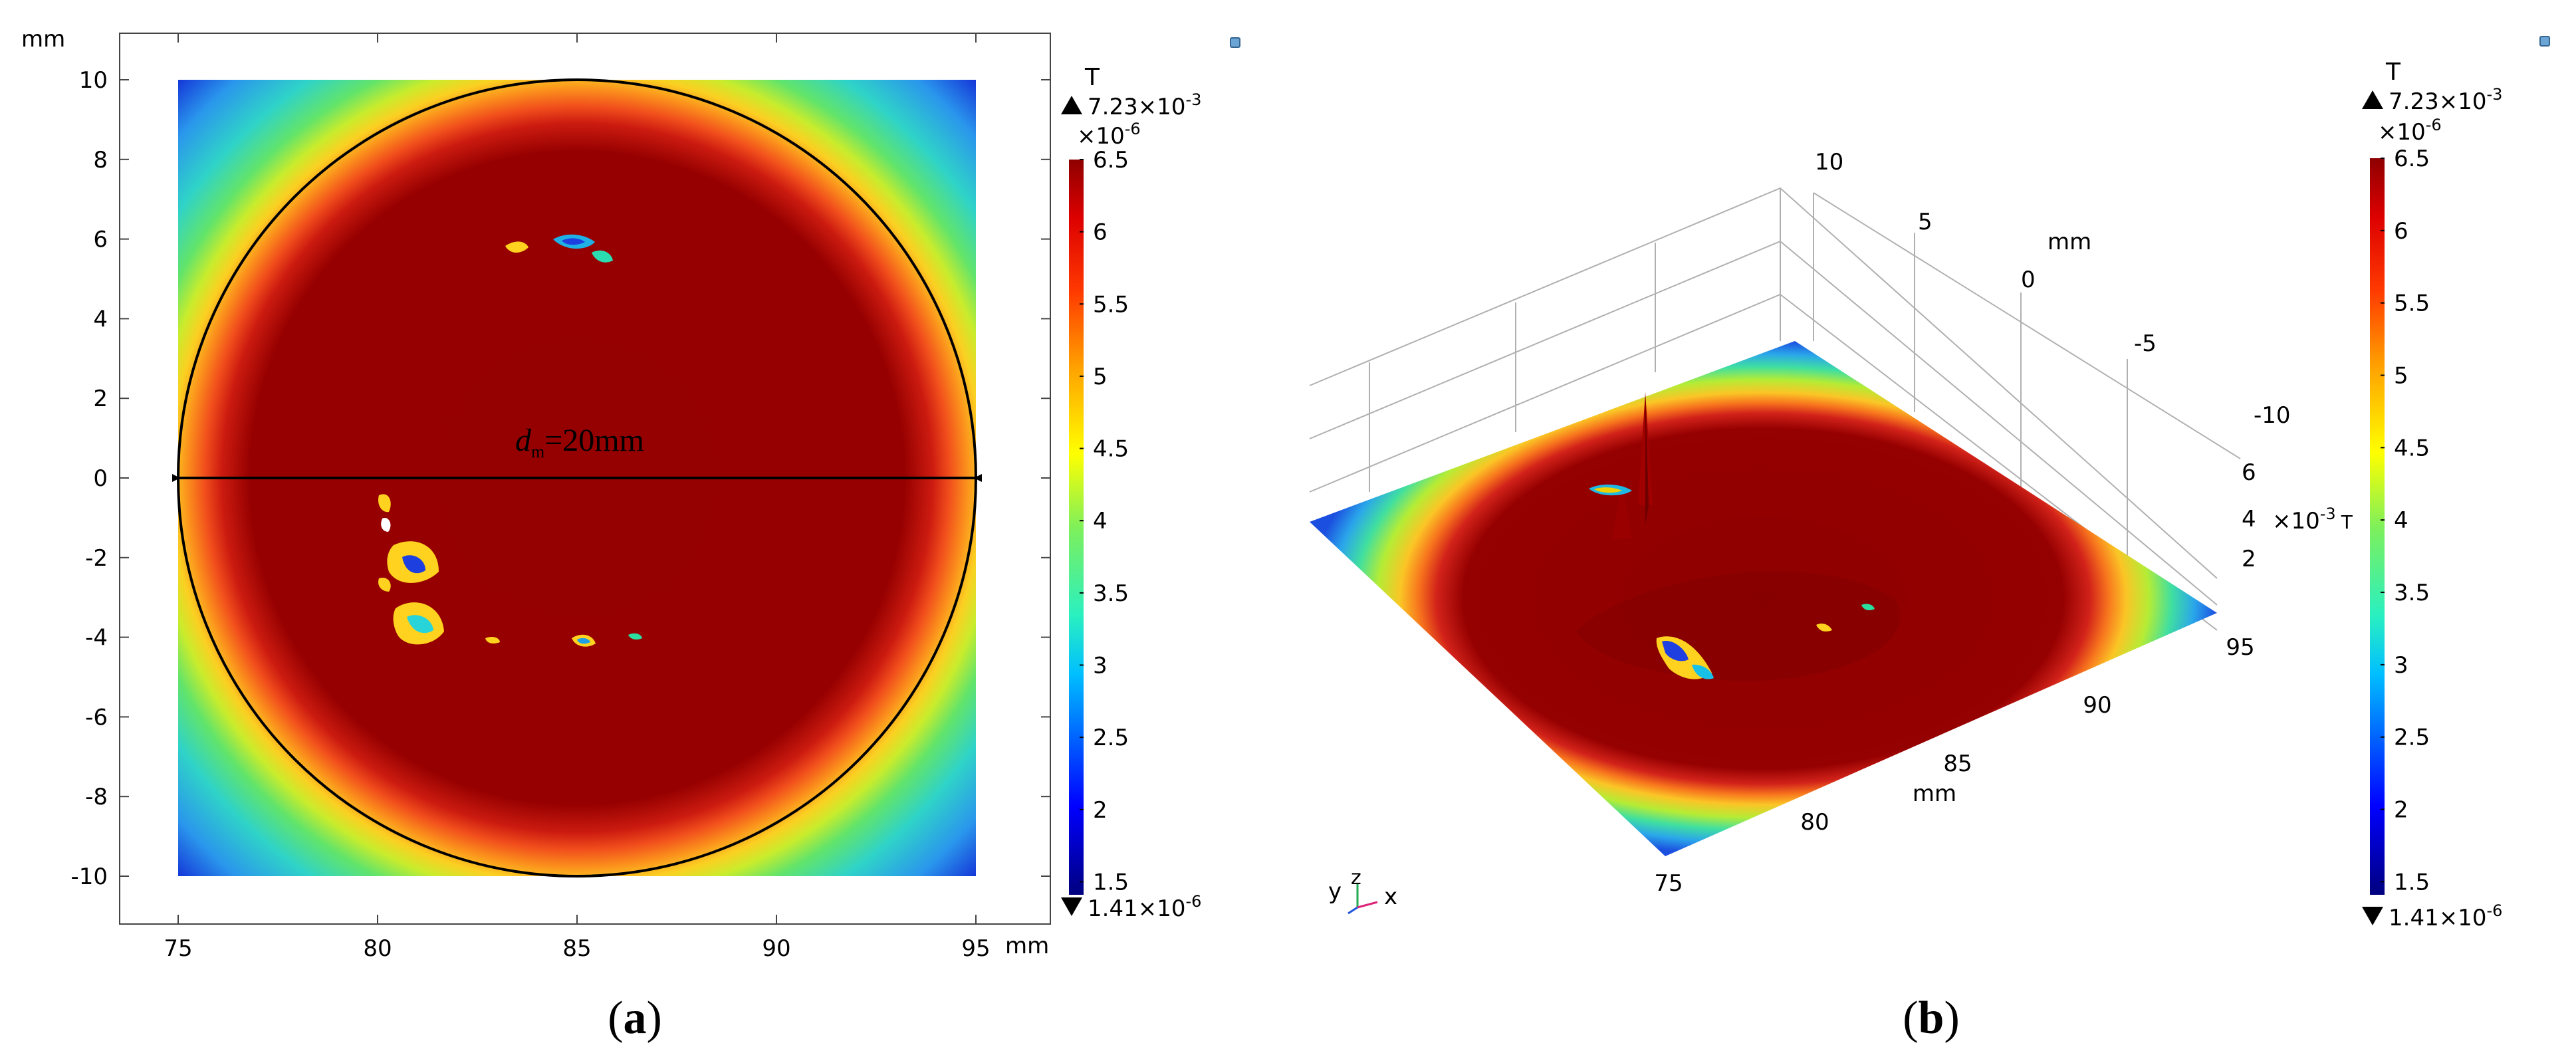 This screenshot has height=1053, width=2576. What do you see at coordinates (1814, 822) in the screenshot?
I see `b-x-tick-label: 80` at bounding box center [1814, 822].